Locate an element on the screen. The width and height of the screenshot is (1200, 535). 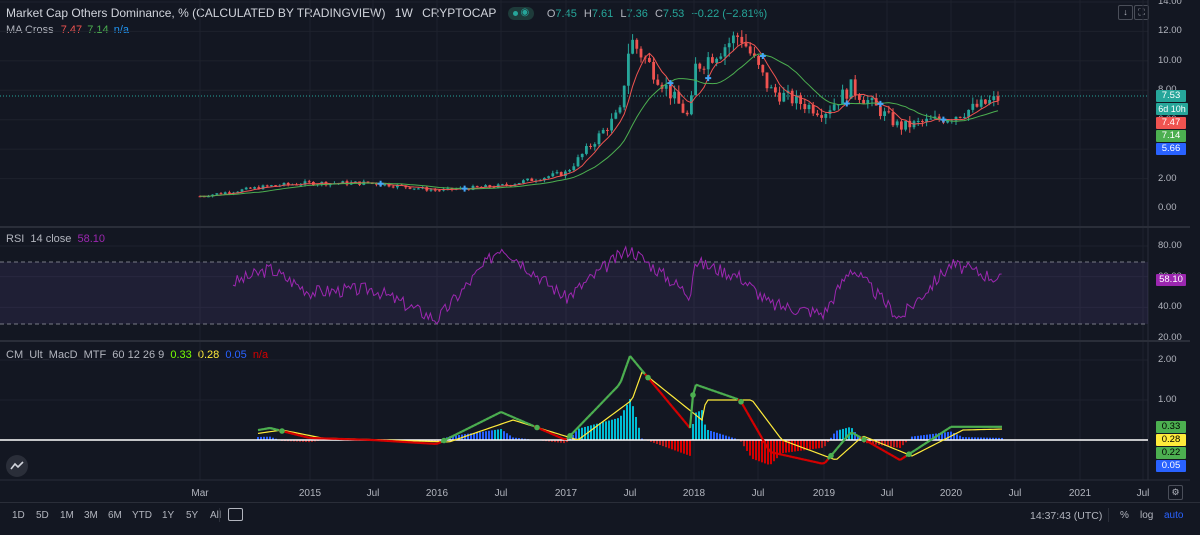
download-icon: ↓ is located at coordinates (1125, 12).